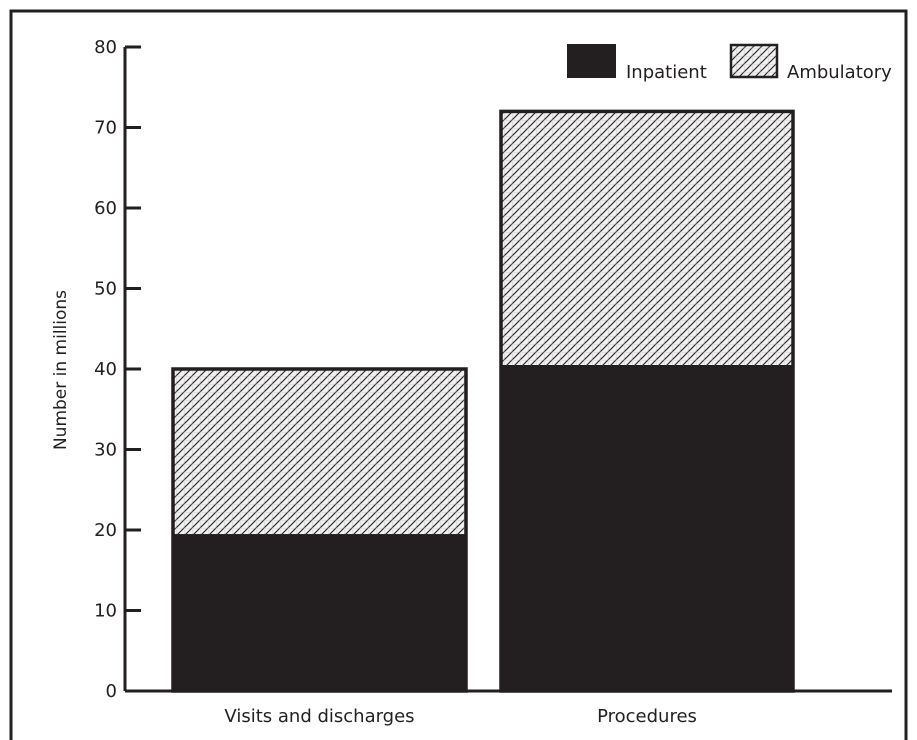 The image size is (917, 740). Describe the element at coordinates (666, 72) in the screenshot. I see `legend-label-inpatient: Inpatient` at that location.